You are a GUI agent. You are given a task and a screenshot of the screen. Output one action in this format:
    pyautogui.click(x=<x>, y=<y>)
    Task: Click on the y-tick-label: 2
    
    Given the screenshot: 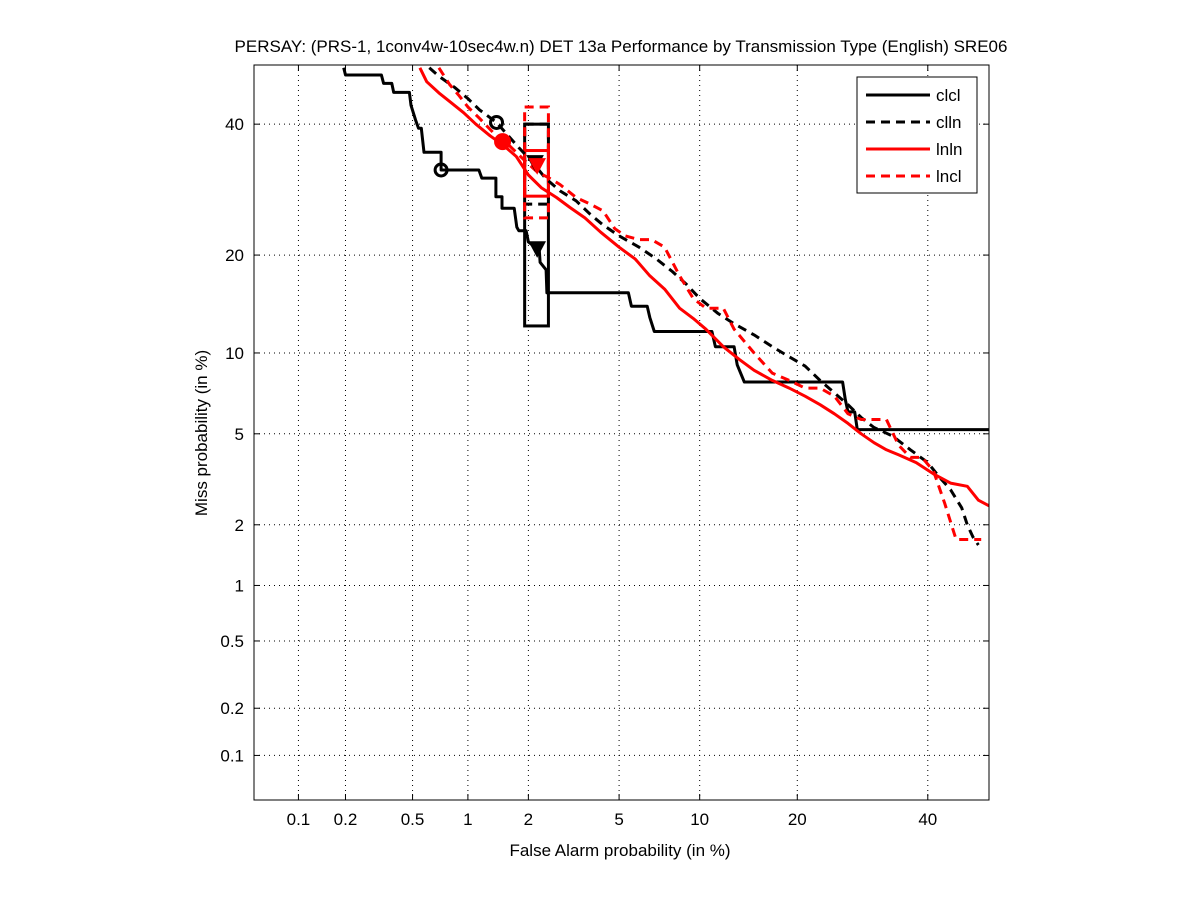 What is the action you would take?
    pyautogui.click(x=239, y=525)
    